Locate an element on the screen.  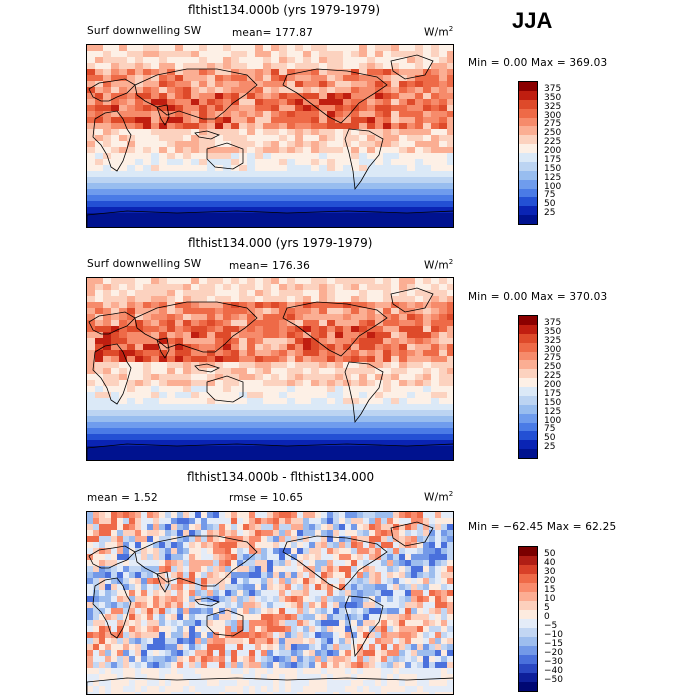
panel1-mean-label: mean= 177.87 is located at coordinates (273, 33).